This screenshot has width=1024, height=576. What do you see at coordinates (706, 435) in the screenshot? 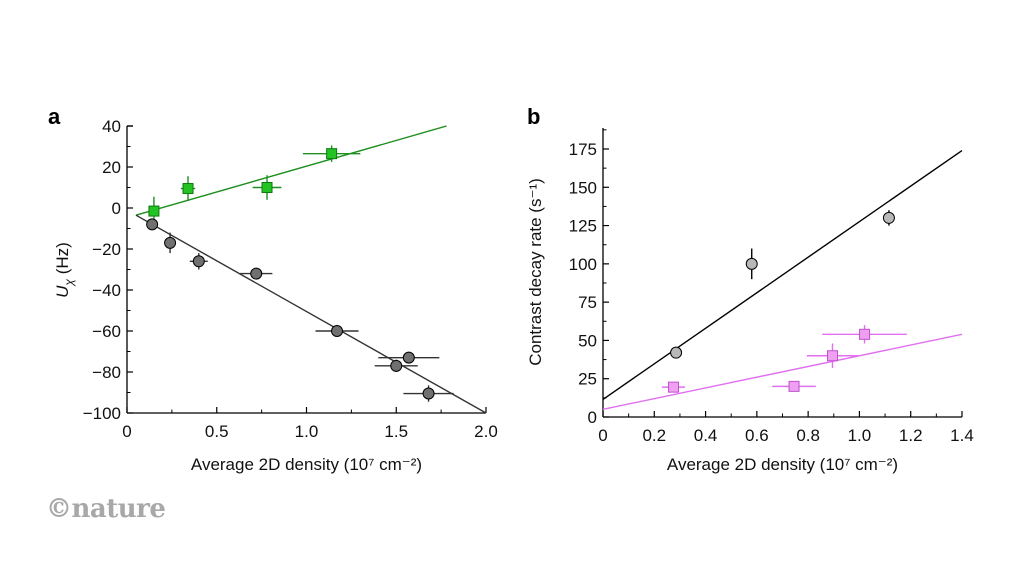
I see `x-tick-label: 0.4` at bounding box center [706, 435].